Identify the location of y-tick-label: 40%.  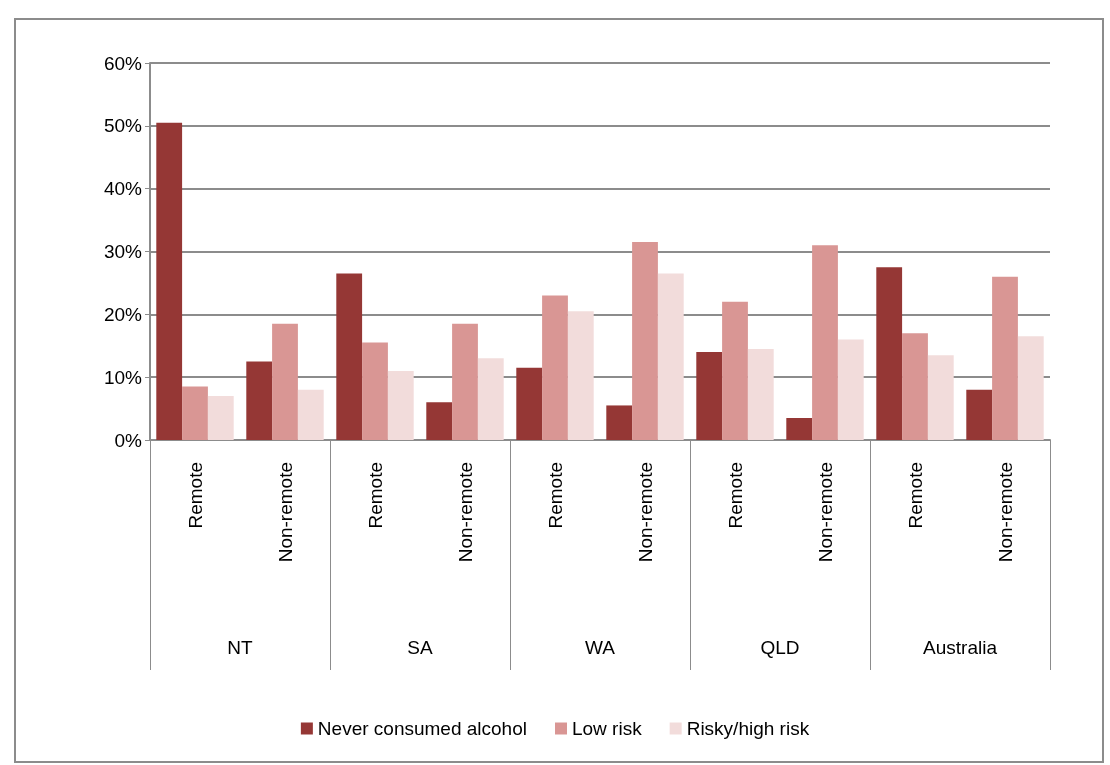
(123, 189).